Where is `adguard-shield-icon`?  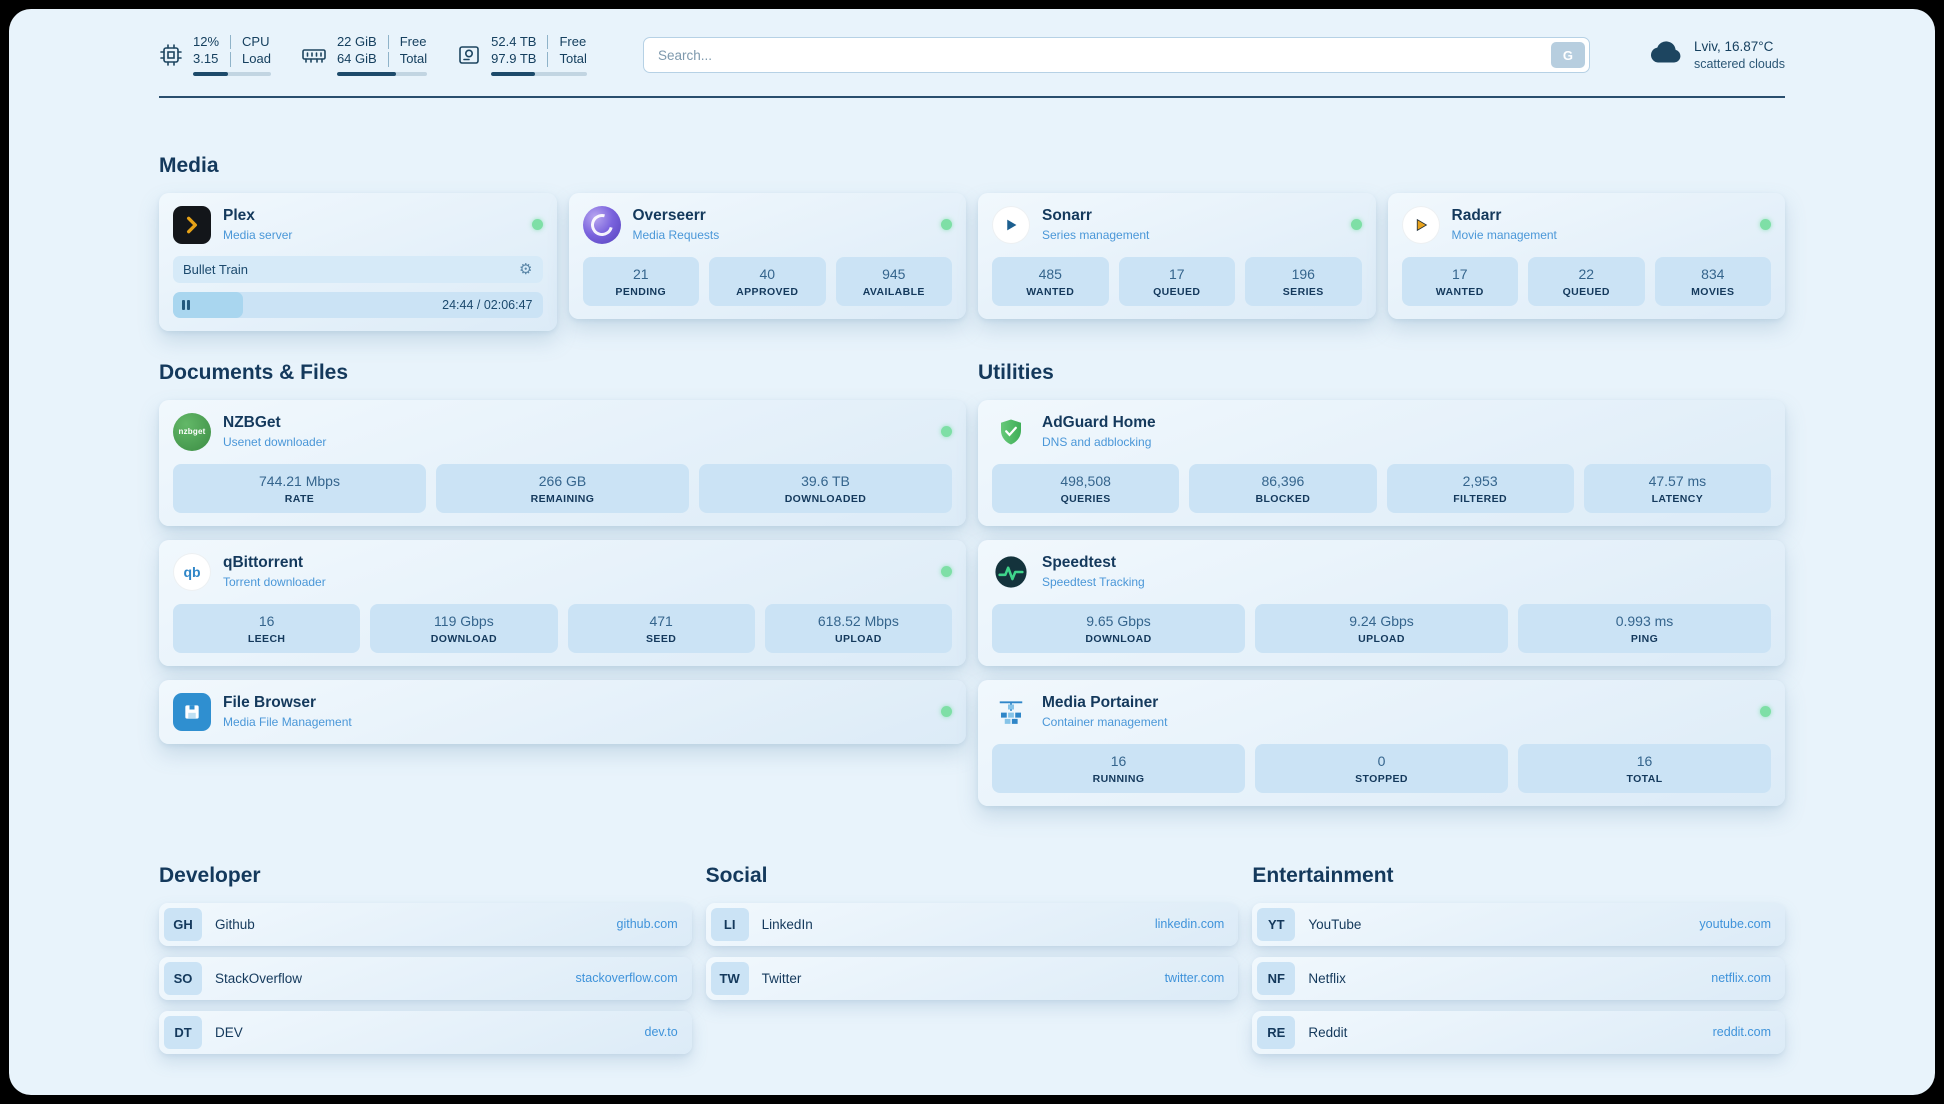 adguard-shield-icon is located at coordinates (1011, 432).